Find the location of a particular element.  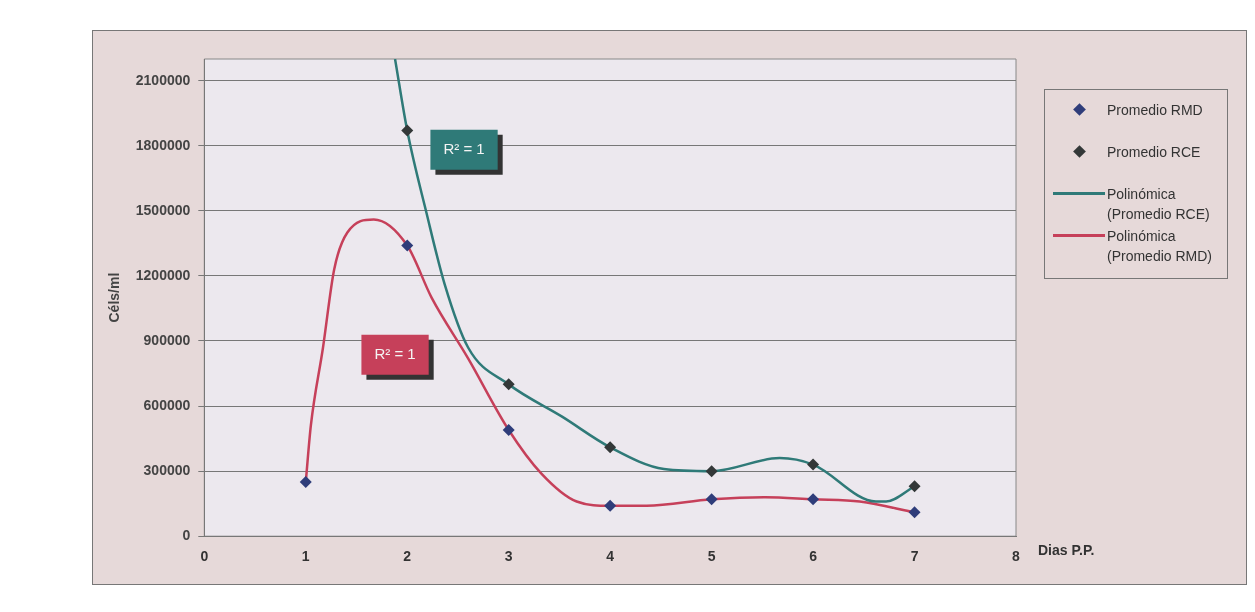

y-tick-label: 1500000 is located at coordinates (163, 209).